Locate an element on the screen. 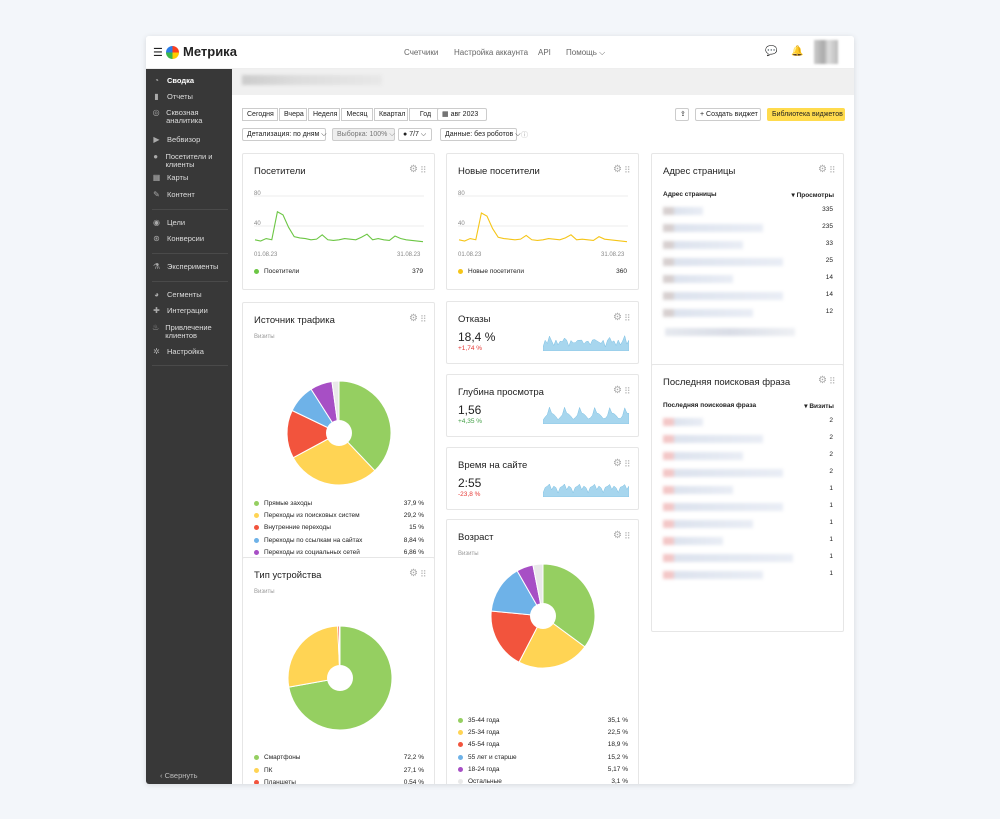 Image resolution: width=1000 pixels, height=819 pixels. table-header-sort: ▾ Визиты is located at coordinates (819, 406).